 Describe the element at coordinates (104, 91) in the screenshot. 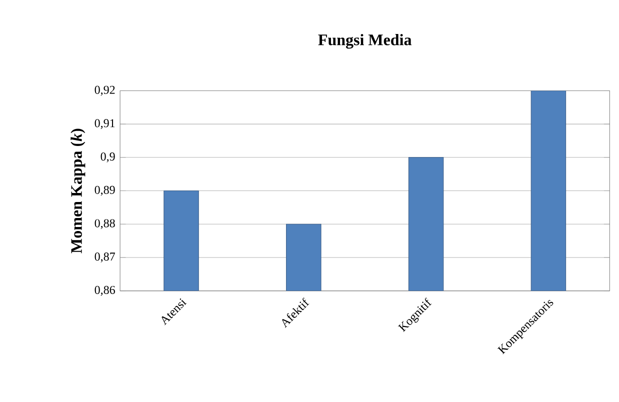

I see `y-tick-label: 0,92` at that location.